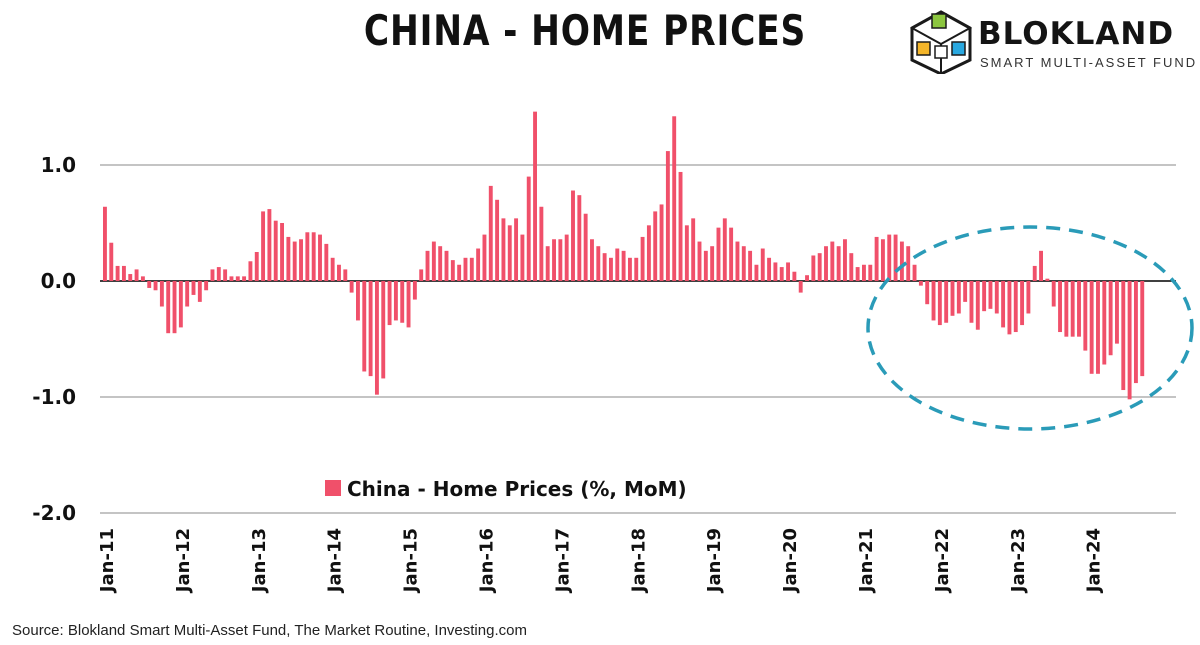 Image resolution: width=1200 pixels, height=645 pixels. What do you see at coordinates (562, 561) in the screenshot?
I see `x-tick-label: Jan-17` at bounding box center [562, 561].